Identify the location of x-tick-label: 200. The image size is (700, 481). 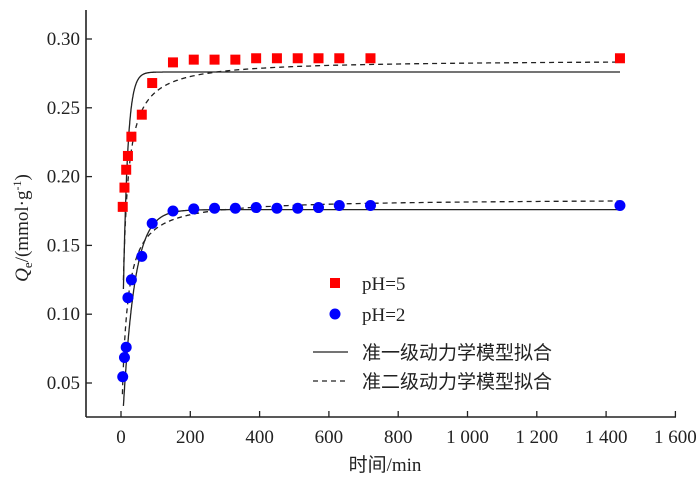
(190, 437).